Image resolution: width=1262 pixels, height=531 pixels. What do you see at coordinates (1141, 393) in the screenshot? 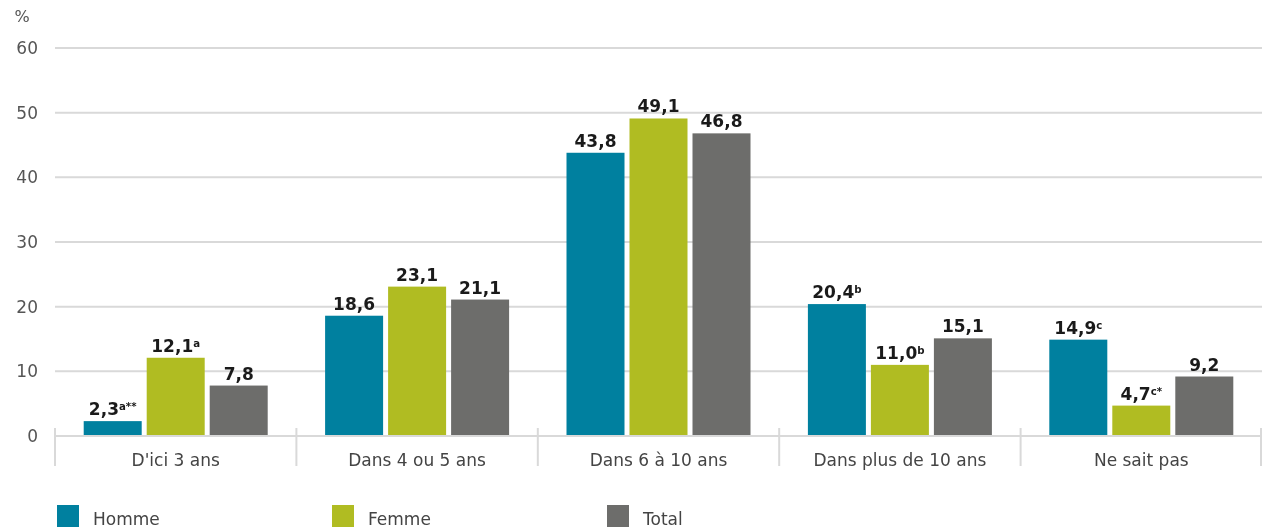
I see `data-label: 4,7$^{c*}$` at bounding box center [1141, 393].